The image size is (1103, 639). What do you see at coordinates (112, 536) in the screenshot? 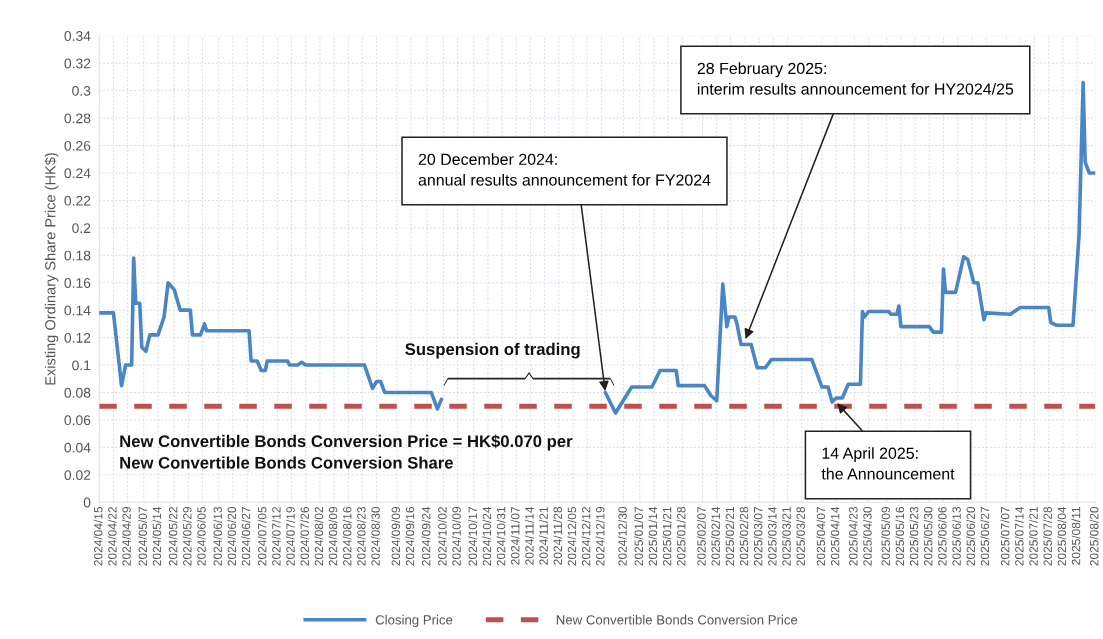
I see `x-tick-label: 2024/04/22` at bounding box center [112, 536].